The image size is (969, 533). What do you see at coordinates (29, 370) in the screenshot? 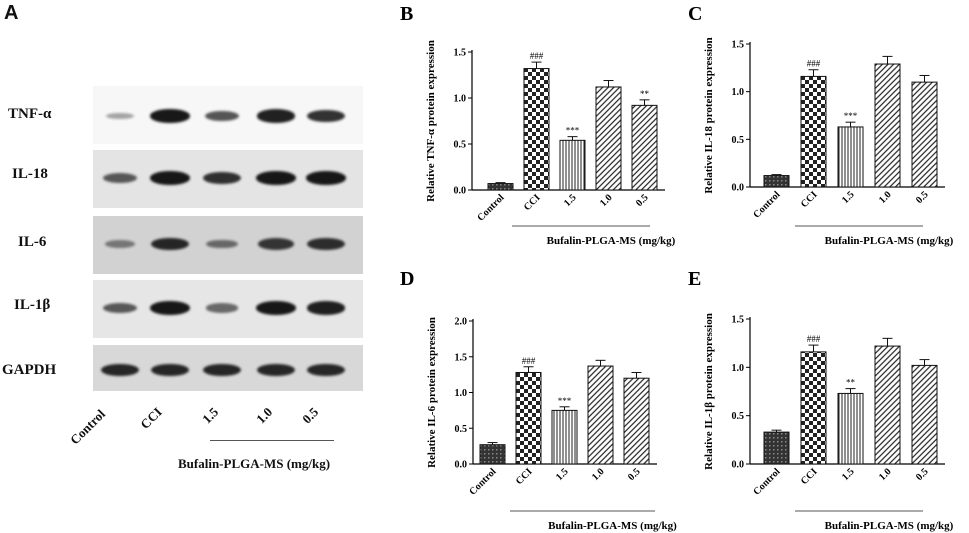
I see `wb-label-gapdh: GAPDH` at bounding box center [29, 370].